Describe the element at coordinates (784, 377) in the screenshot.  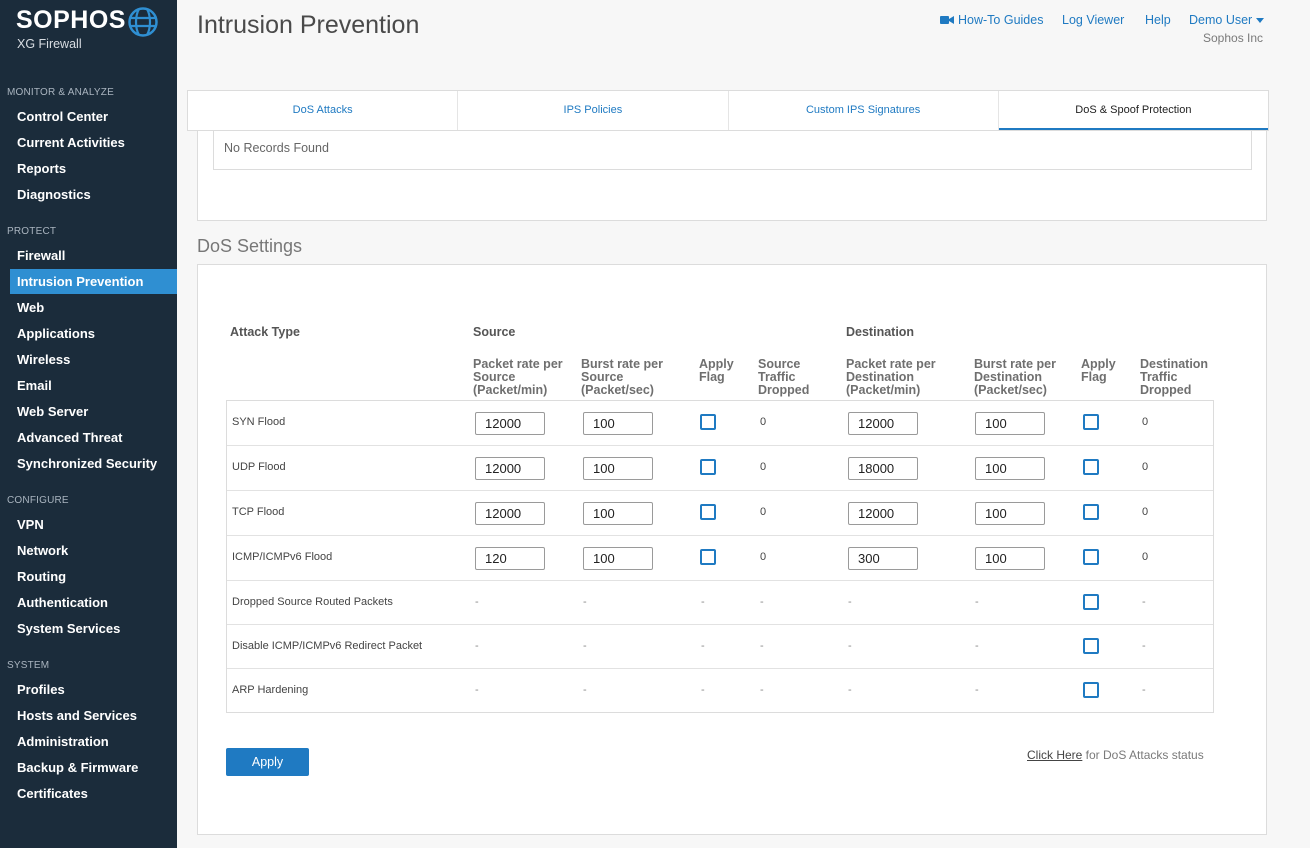
I see `header-src-traffic-dropped: Source Traffic Dropped` at that location.